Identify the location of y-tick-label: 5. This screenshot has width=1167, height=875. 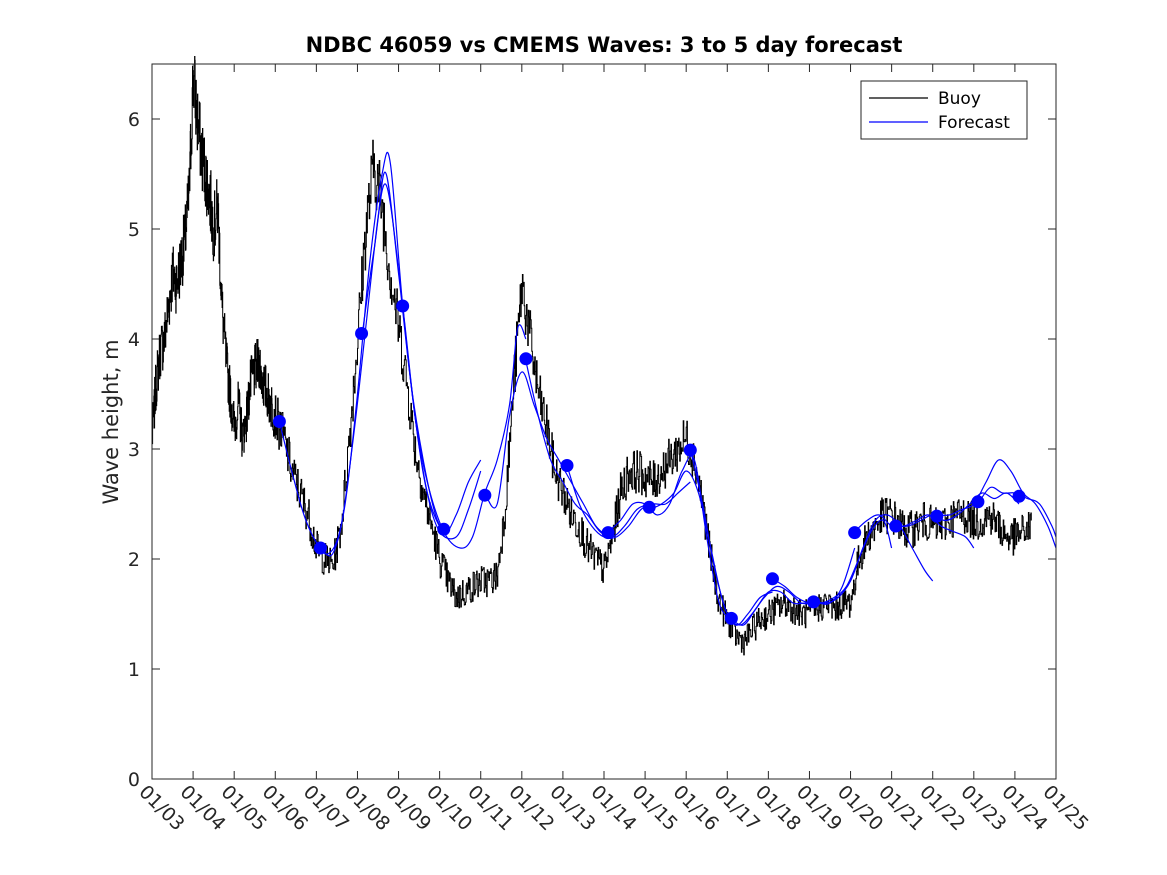
(134, 230).